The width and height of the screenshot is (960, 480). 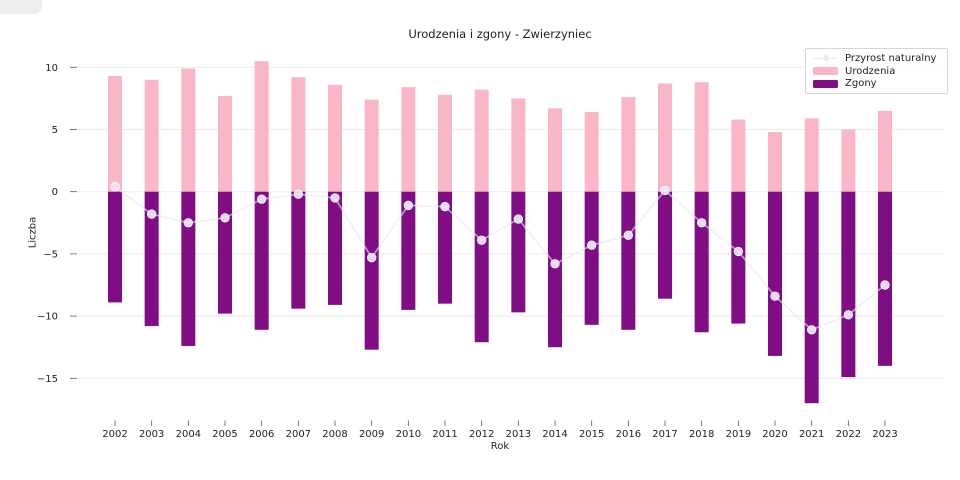 I want to click on bar-zgony-2002, so click(x=115, y=247).